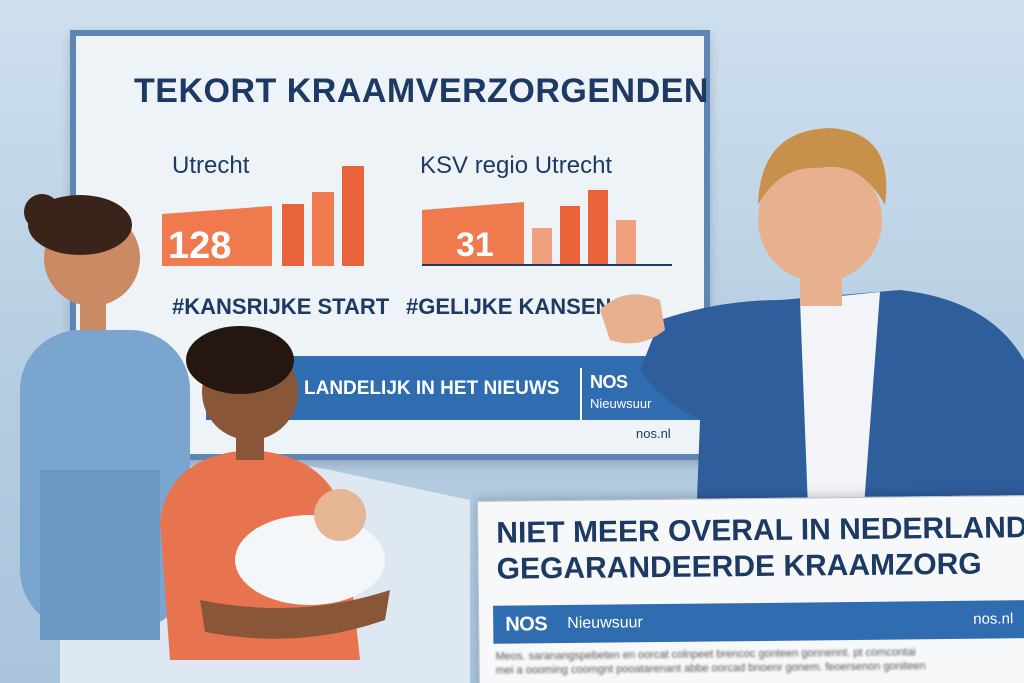 The height and width of the screenshot is (683, 1024). What do you see at coordinates (509, 306) in the screenshot?
I see `hashtag-gelijke-kansen: #GELIJKE KANSEN` at bounding box center [509, 306].